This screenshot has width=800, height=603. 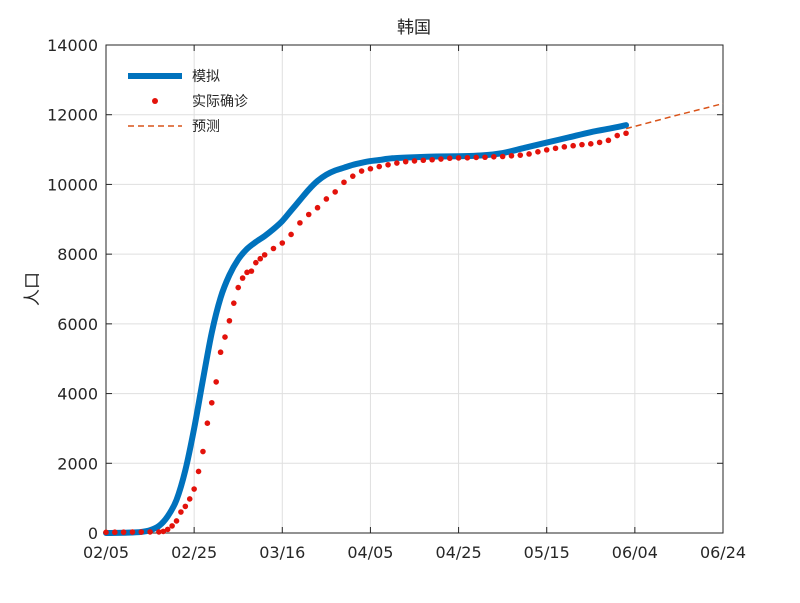 What do you see at coordinates (155, 101) in the screenshot?
I see `legend-swatch-actual` at bounding box center [155, 101].